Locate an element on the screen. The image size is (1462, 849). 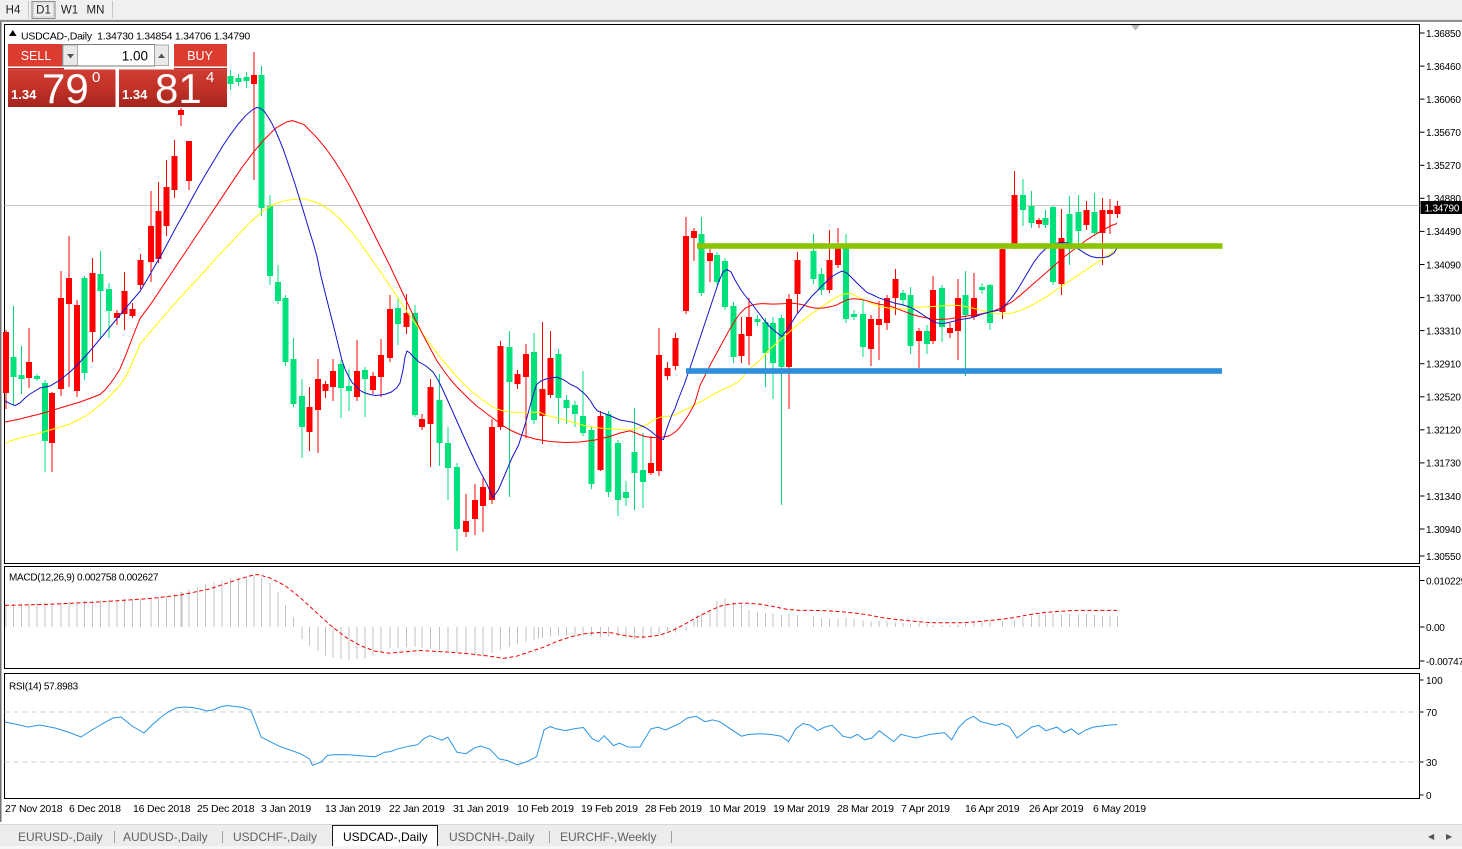
svg-text: 1.34790 is located at coordinates (1442, 208).